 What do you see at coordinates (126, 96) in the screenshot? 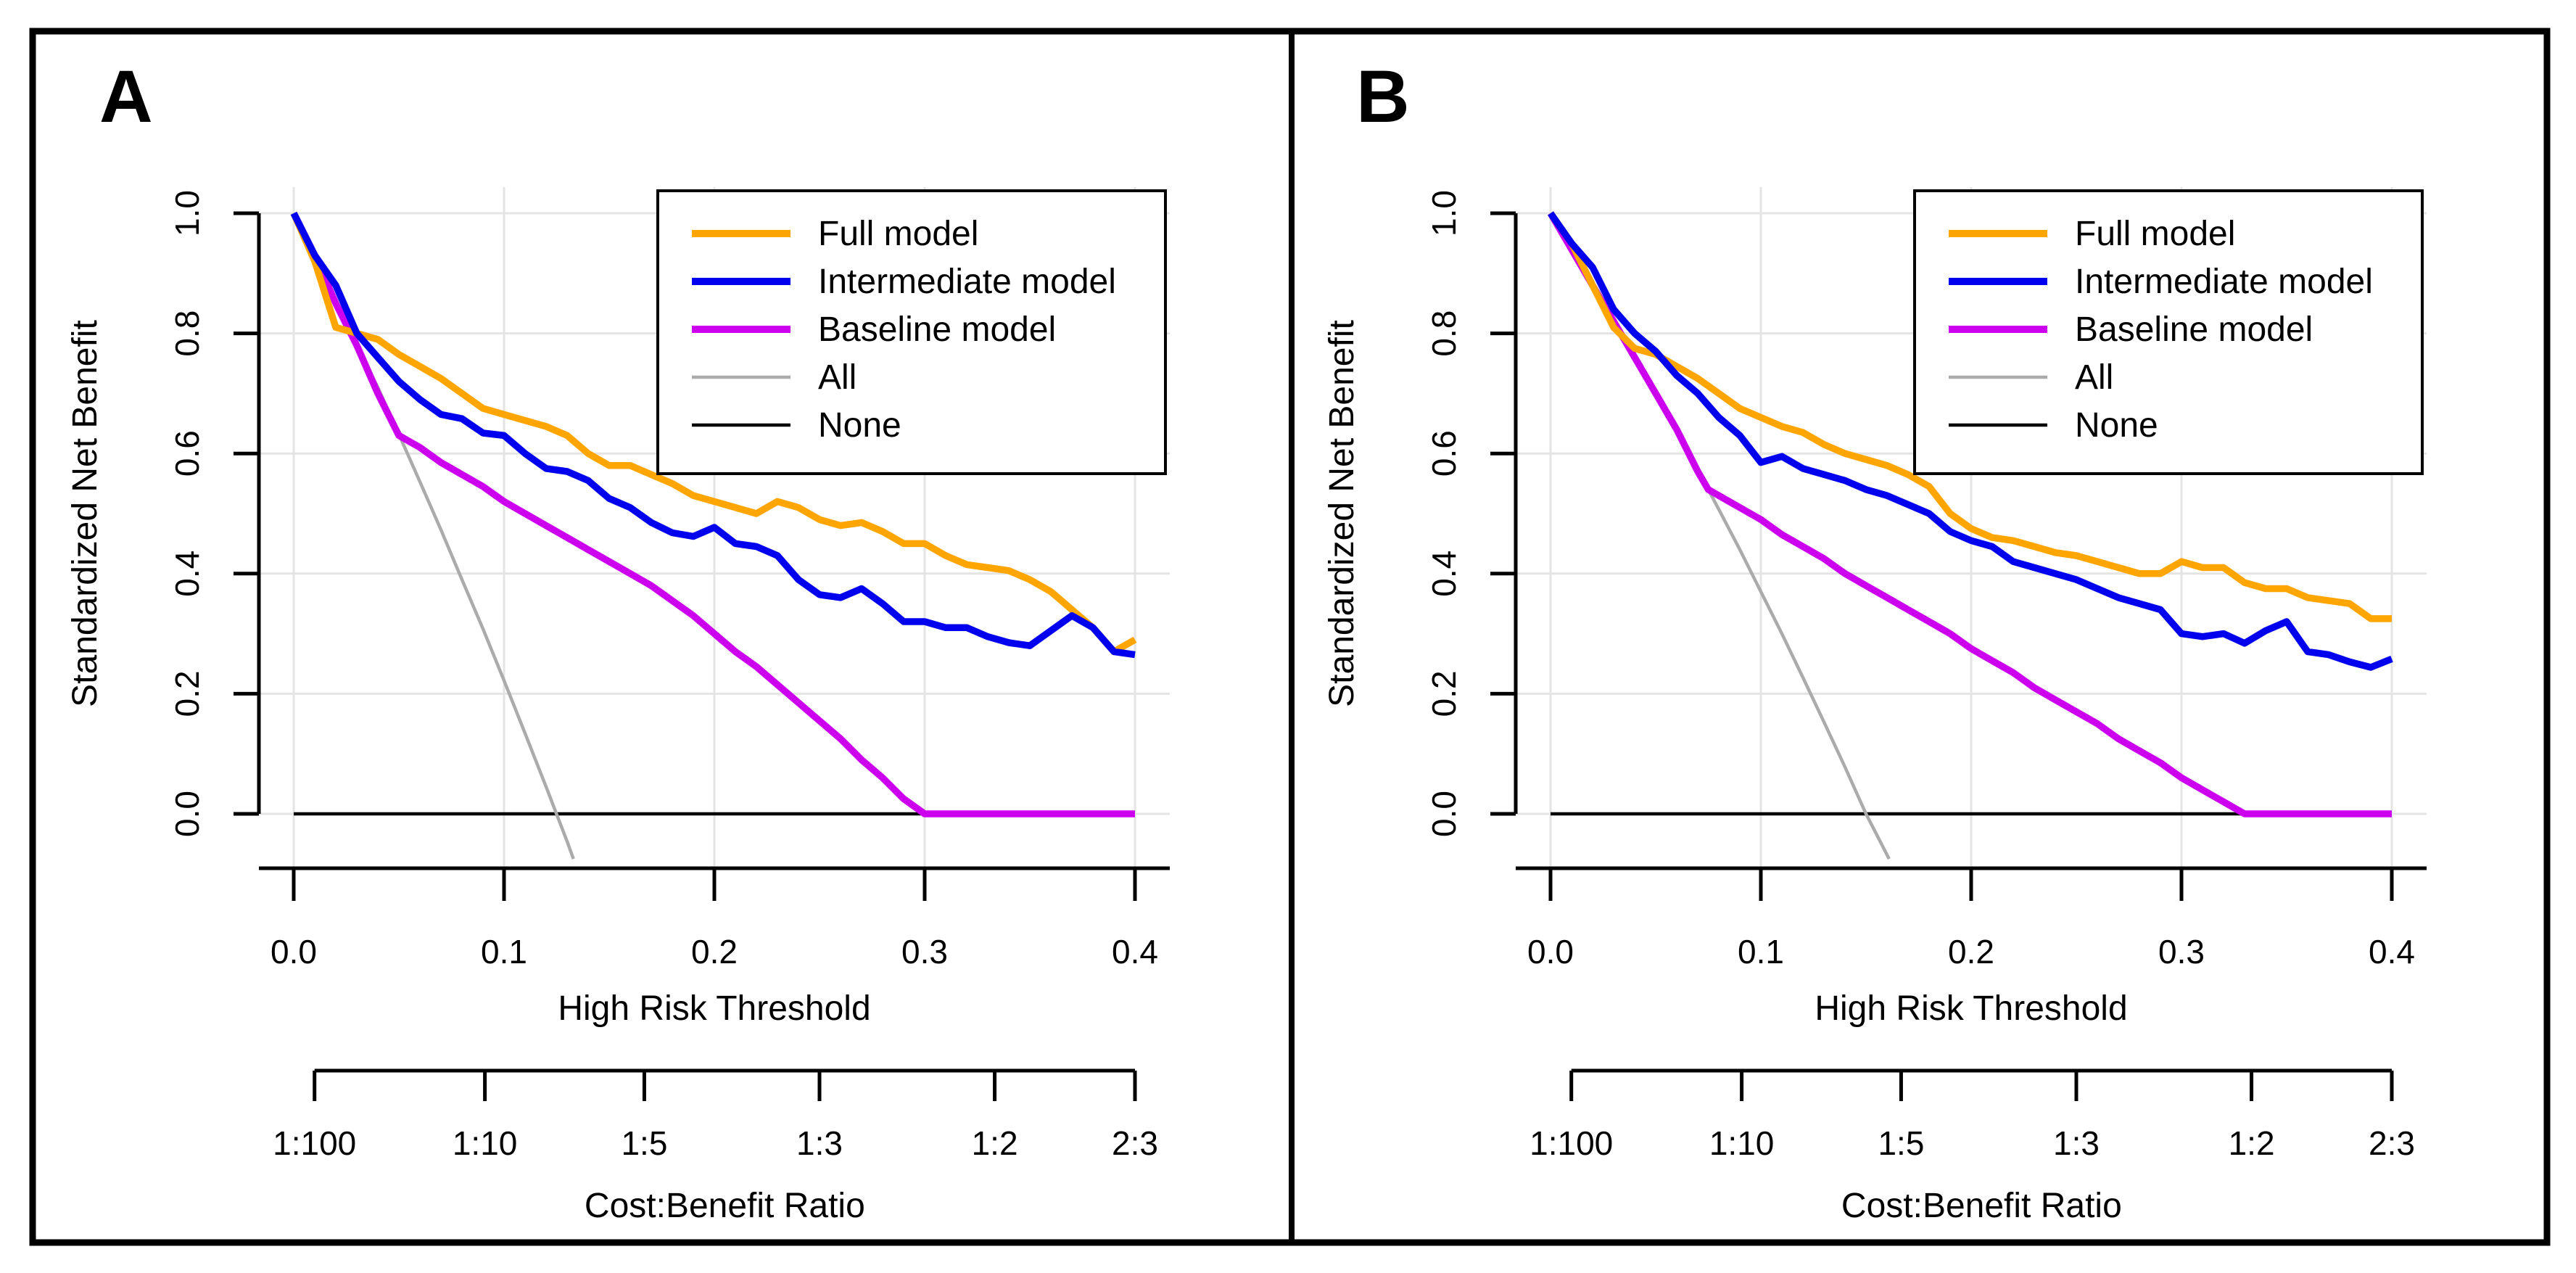
I see `panel-title: A` at bounding box center [126, 96].